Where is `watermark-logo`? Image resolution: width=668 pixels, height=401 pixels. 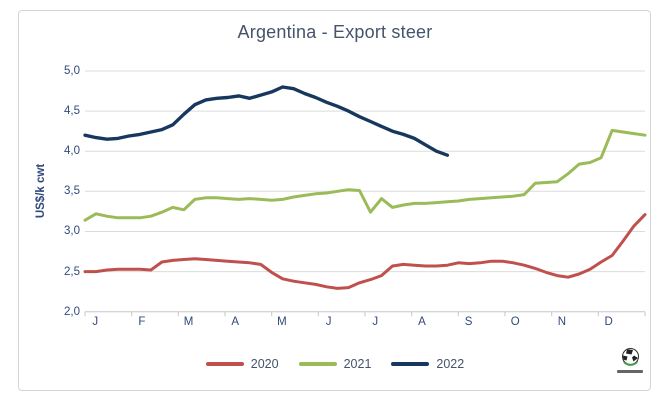
watermark-logo is located at coordinates (630, 360).